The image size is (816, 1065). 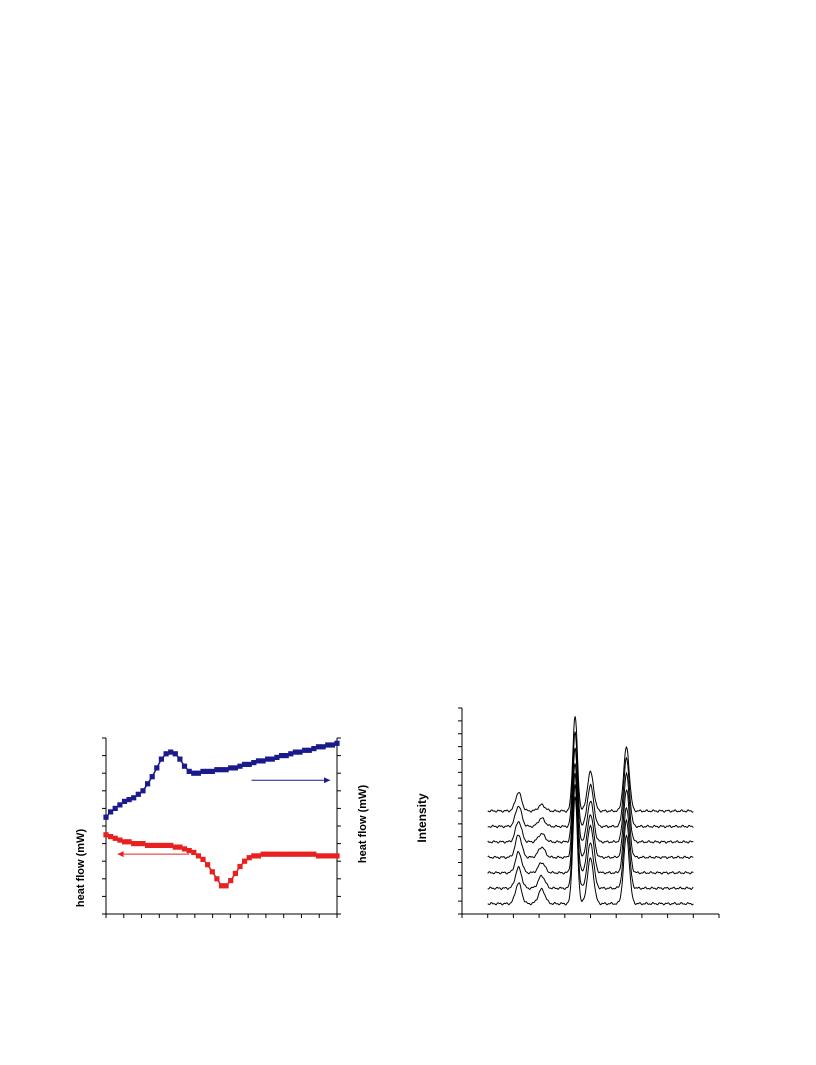 I want to click on xrd-chart: Intensity, so click(x=567, y=812).